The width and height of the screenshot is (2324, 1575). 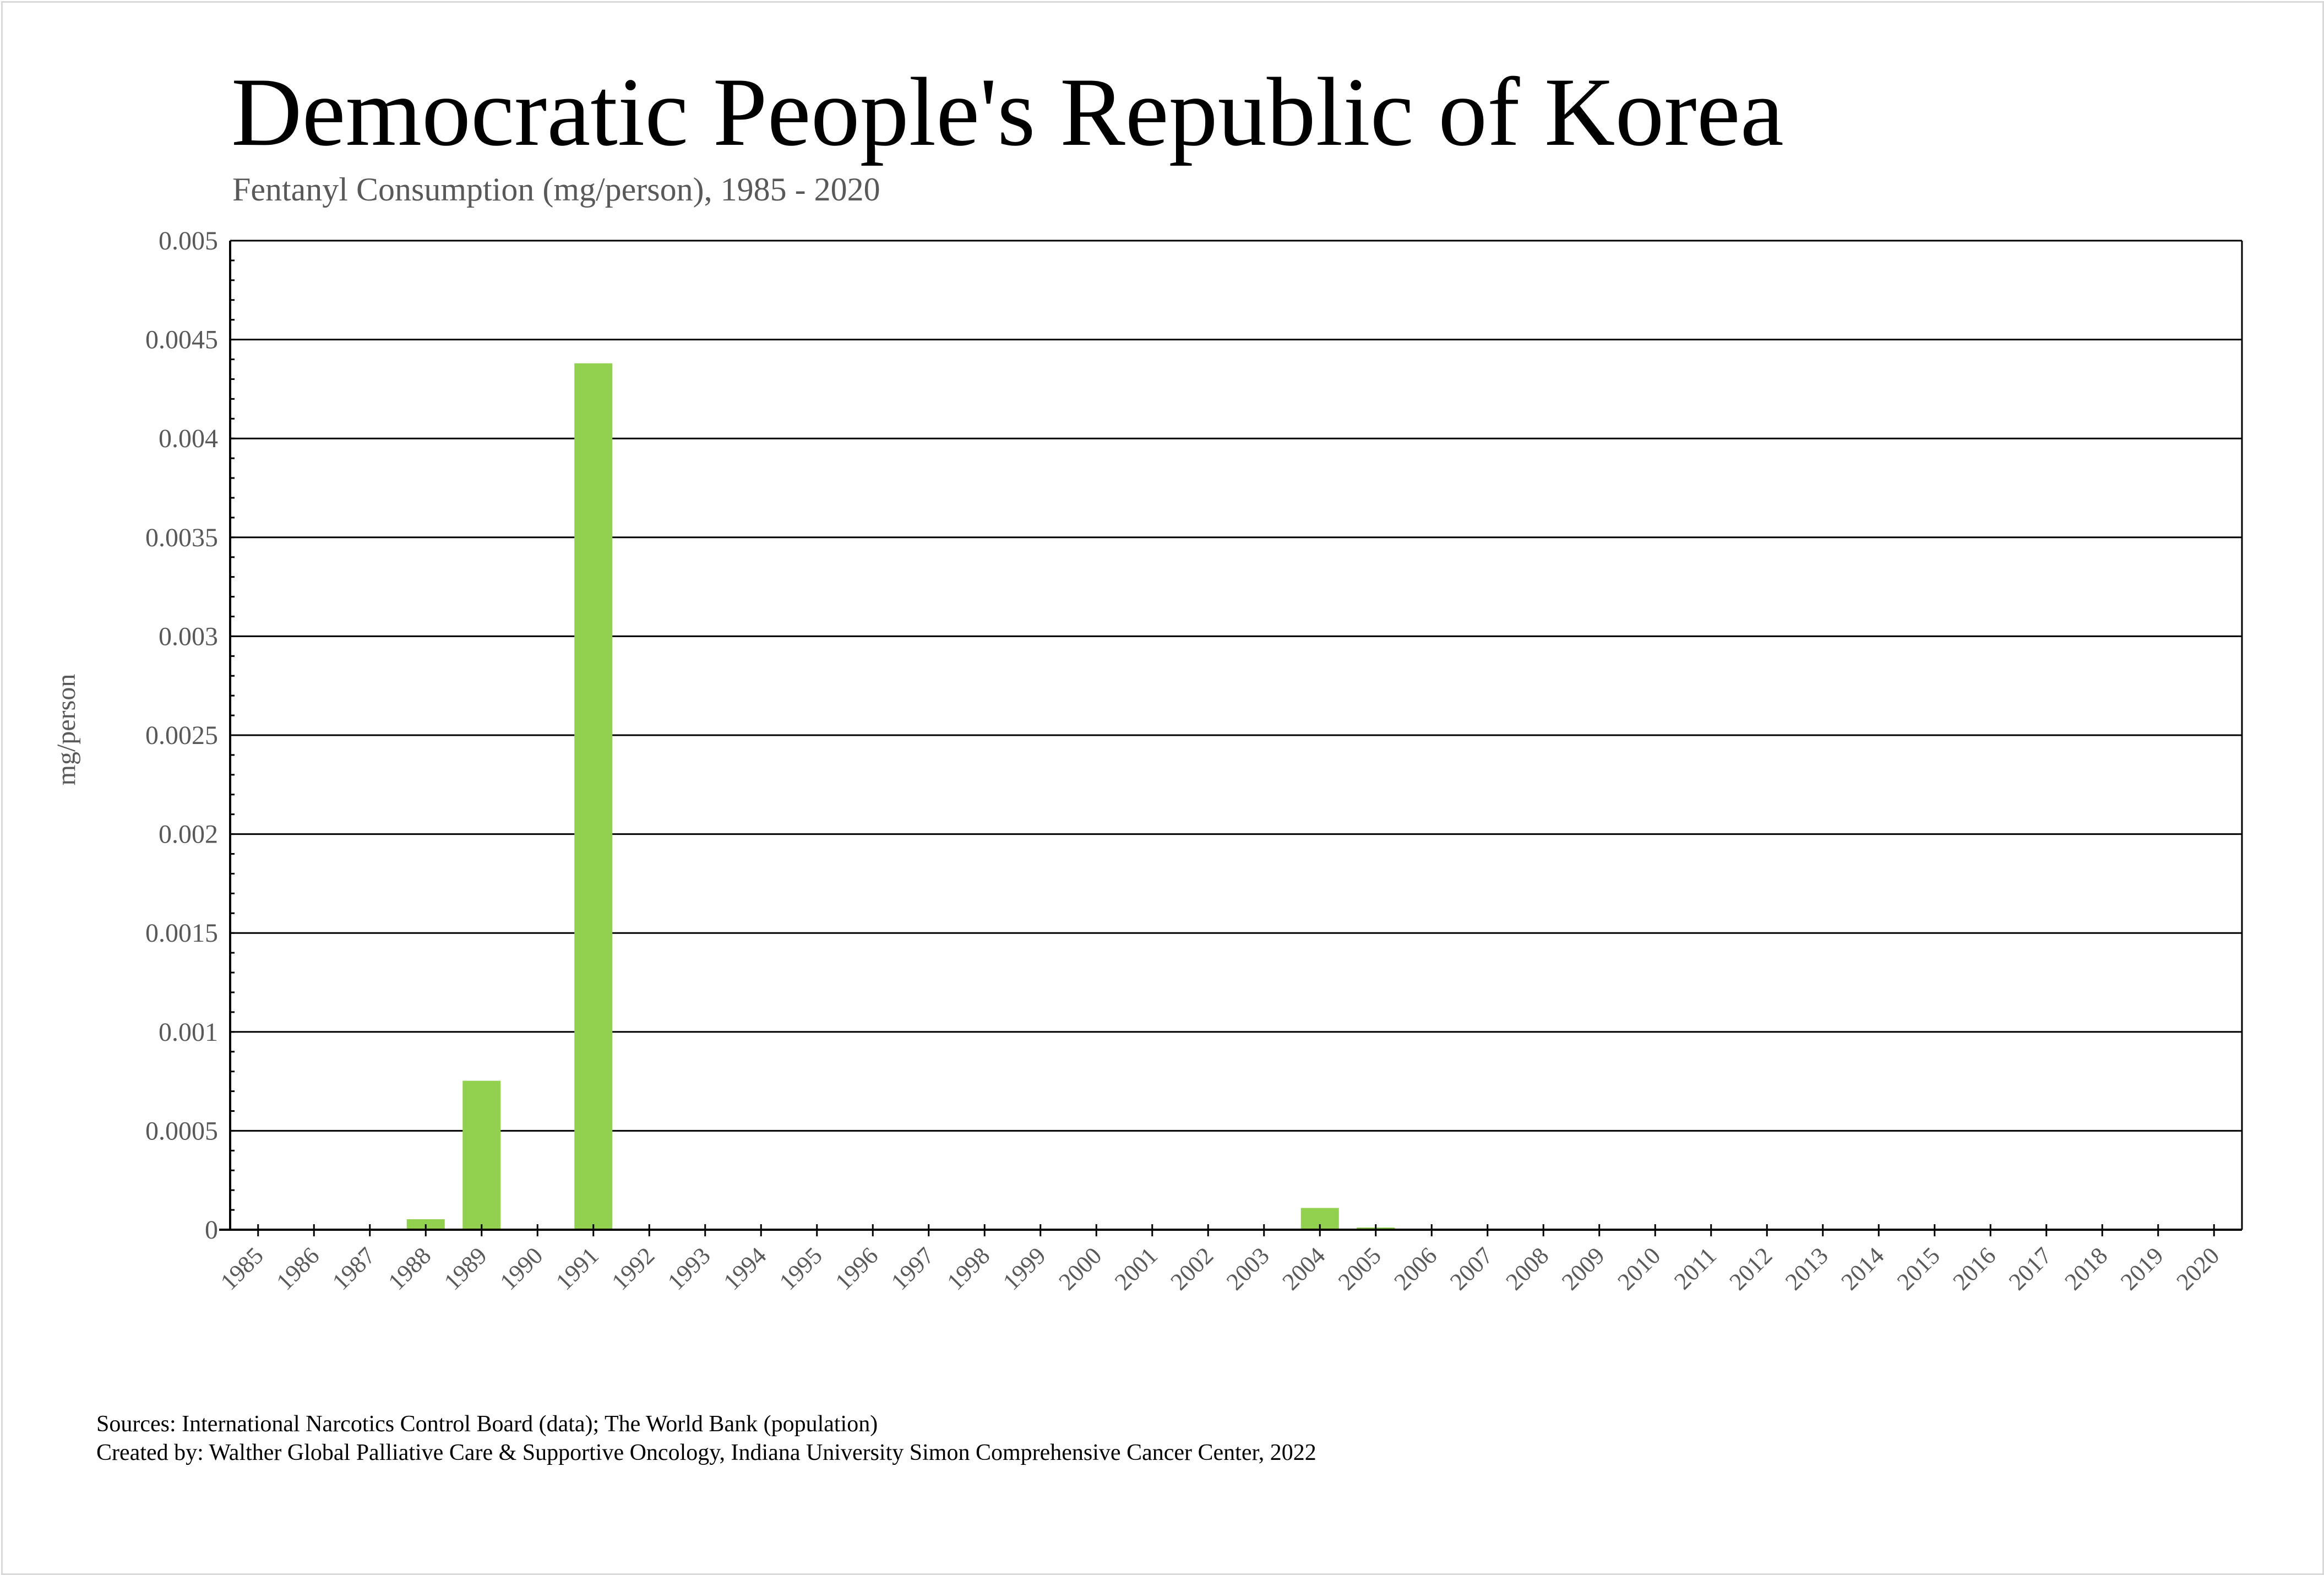 What do you see at coordinates (1750, 1268) in the screenshot?
I see `x-tick-label: 2012` at bounding box center [1750, 1268].